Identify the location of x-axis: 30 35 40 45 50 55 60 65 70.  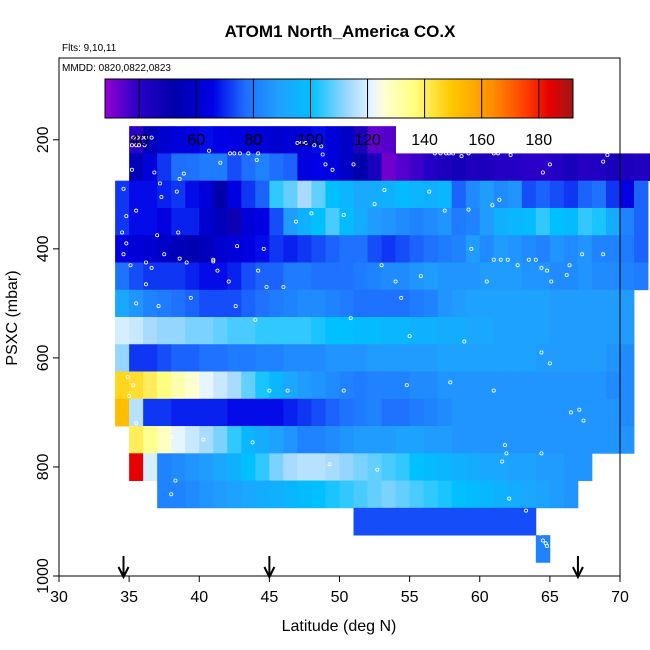
(339, 591).